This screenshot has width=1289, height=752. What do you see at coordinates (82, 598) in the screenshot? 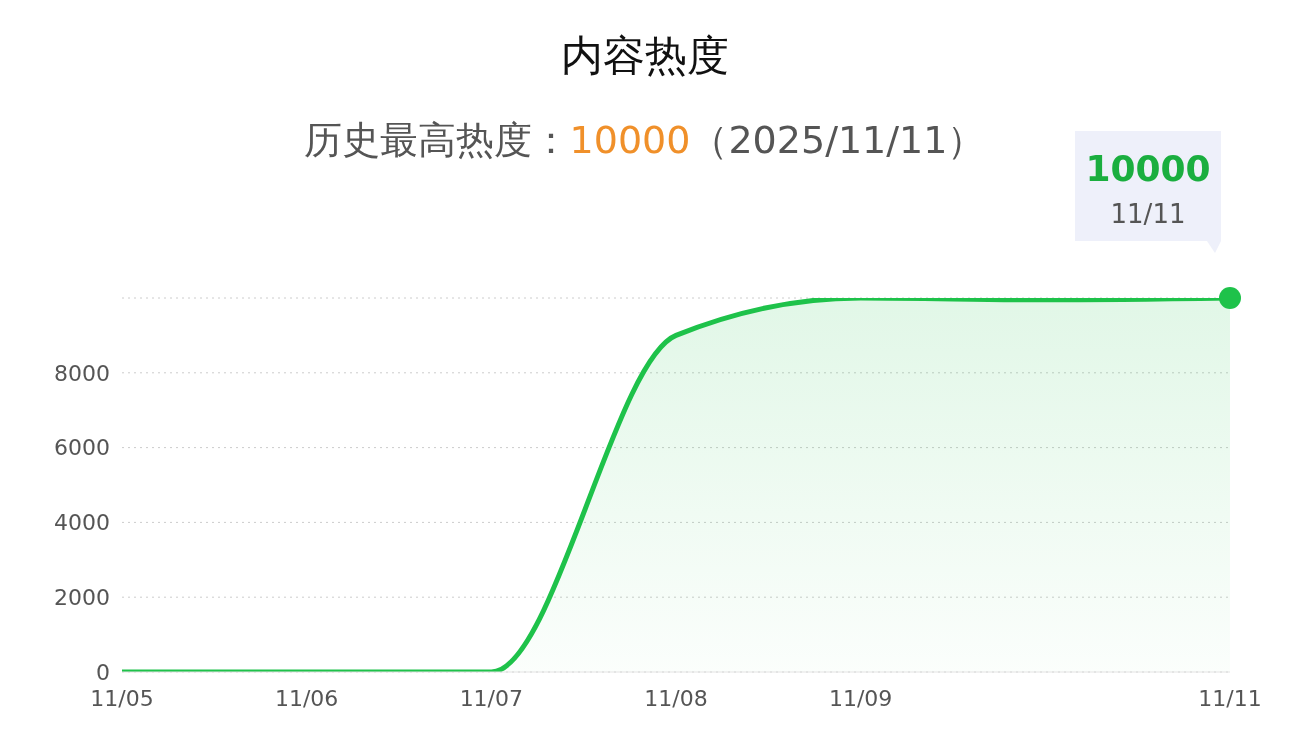
I see `y-tick-label: 2000` at bounding box center [82, 598].